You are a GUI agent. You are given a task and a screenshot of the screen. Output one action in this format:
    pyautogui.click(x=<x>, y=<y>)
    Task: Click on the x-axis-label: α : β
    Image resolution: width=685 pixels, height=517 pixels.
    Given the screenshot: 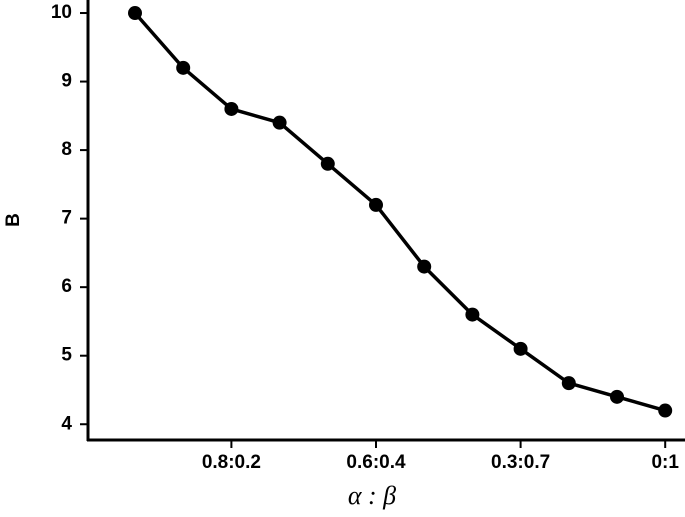 What is the action you would take?
    pyautogui.click(x=372, y=495)
    